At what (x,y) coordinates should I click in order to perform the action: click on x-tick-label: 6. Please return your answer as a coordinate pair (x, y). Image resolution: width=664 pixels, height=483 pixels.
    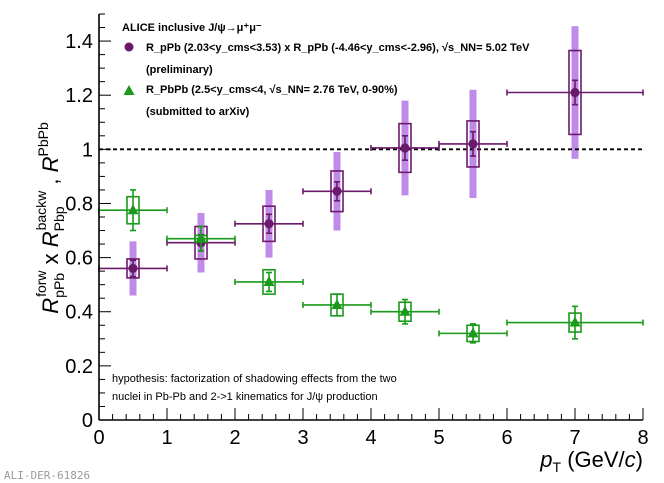
    Looking at the image, I should click on (506, 438).